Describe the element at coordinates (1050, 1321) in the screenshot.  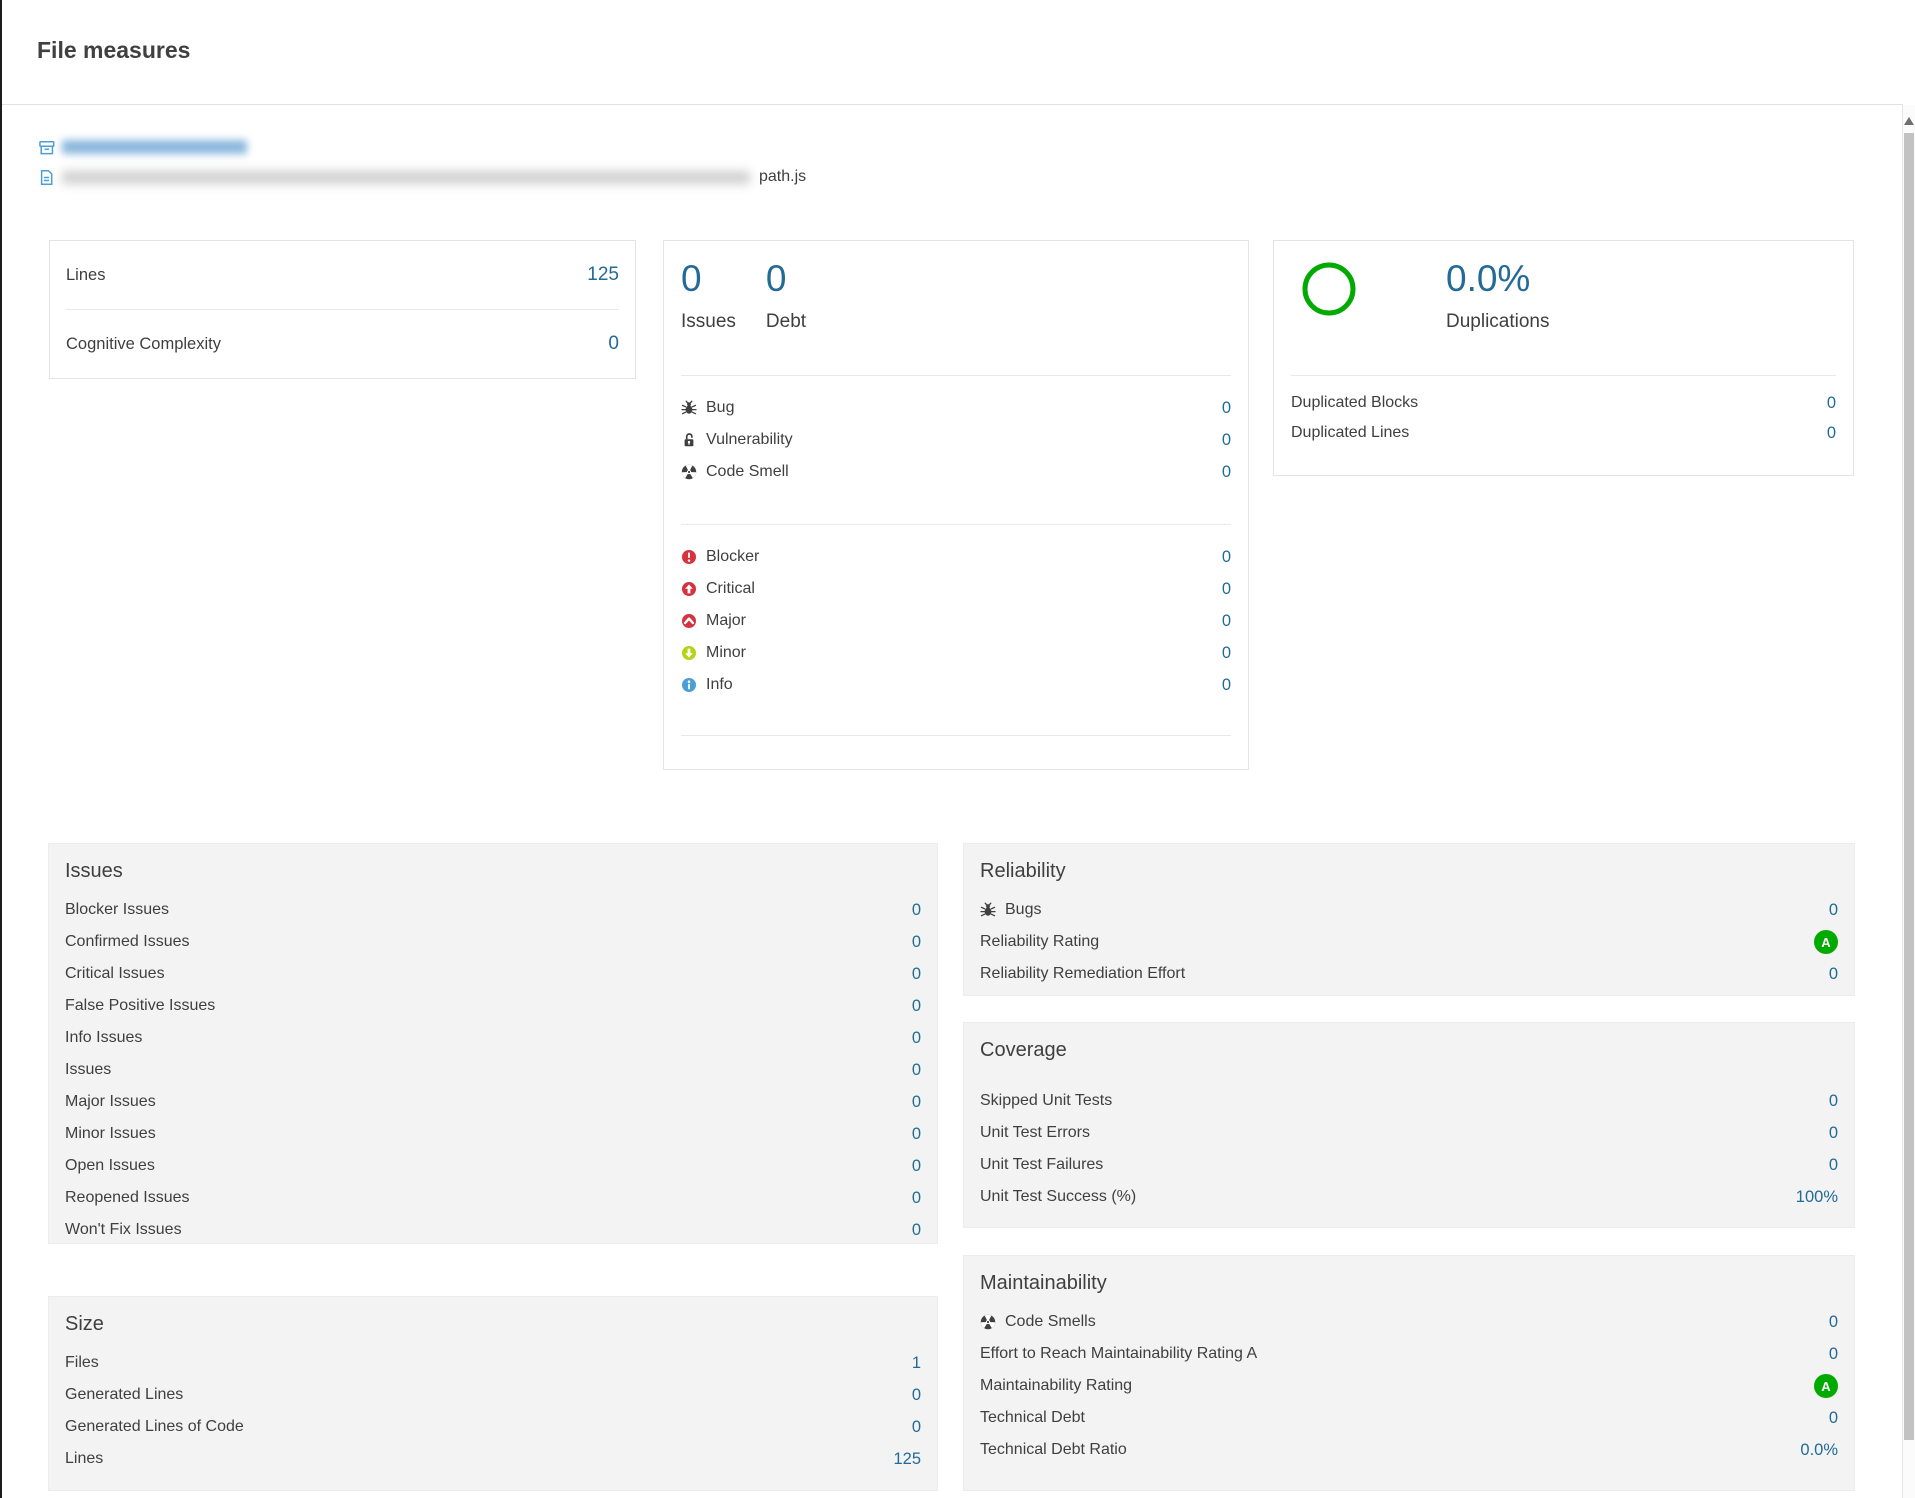
I see `measure-label: Code Smells` at that location.